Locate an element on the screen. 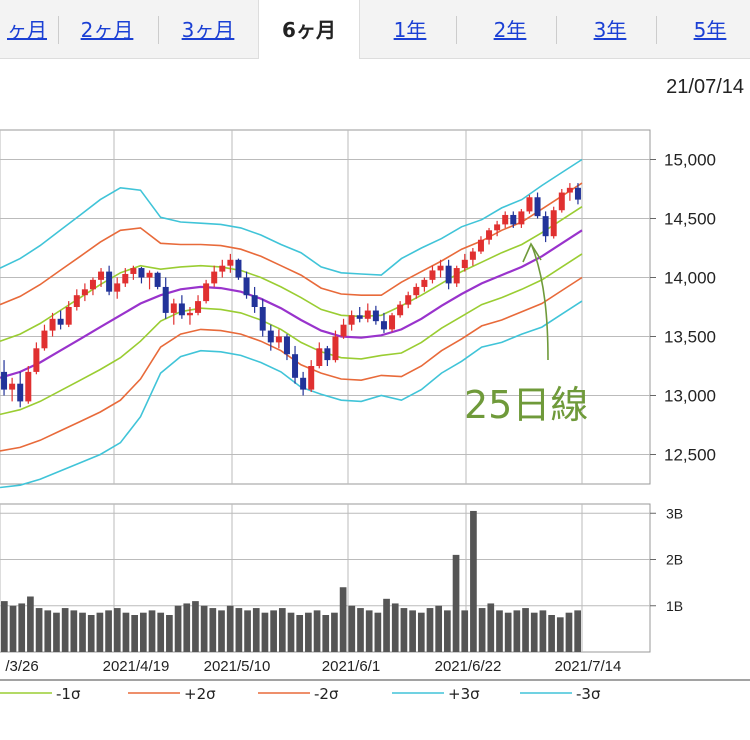 This screenshot has width=750, height=740. tab-1-year: 1年 is located at coordinates (410, 30).